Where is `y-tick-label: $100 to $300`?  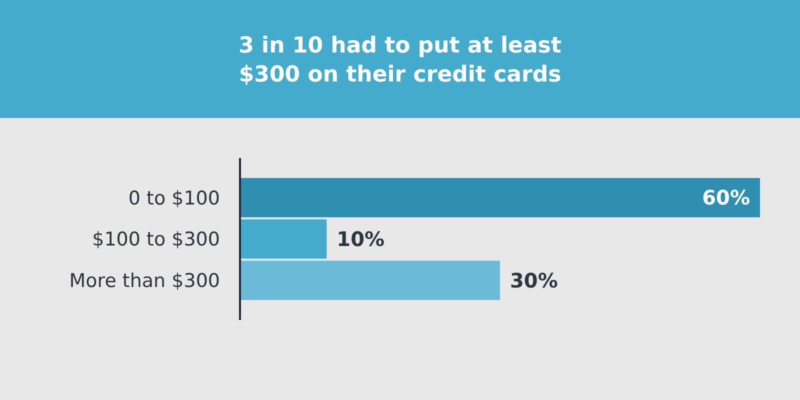 y-tick-label: $100 to $300 is located at coordinates (156, 239).